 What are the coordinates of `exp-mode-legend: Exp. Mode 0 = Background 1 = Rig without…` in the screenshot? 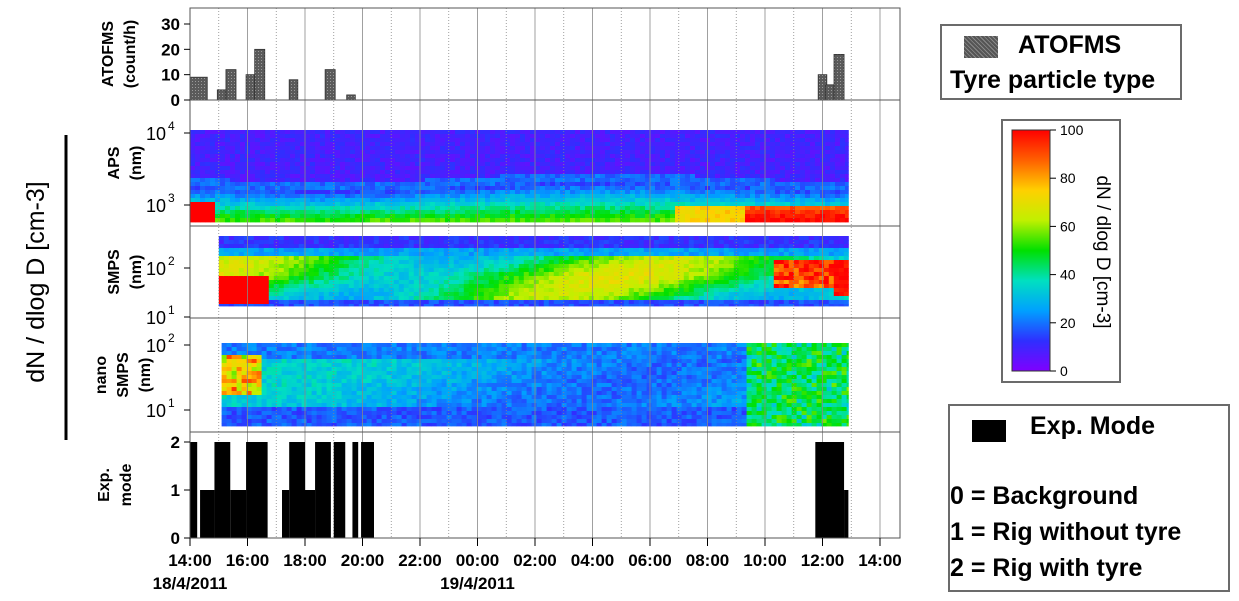 It's located at (1089, 498).